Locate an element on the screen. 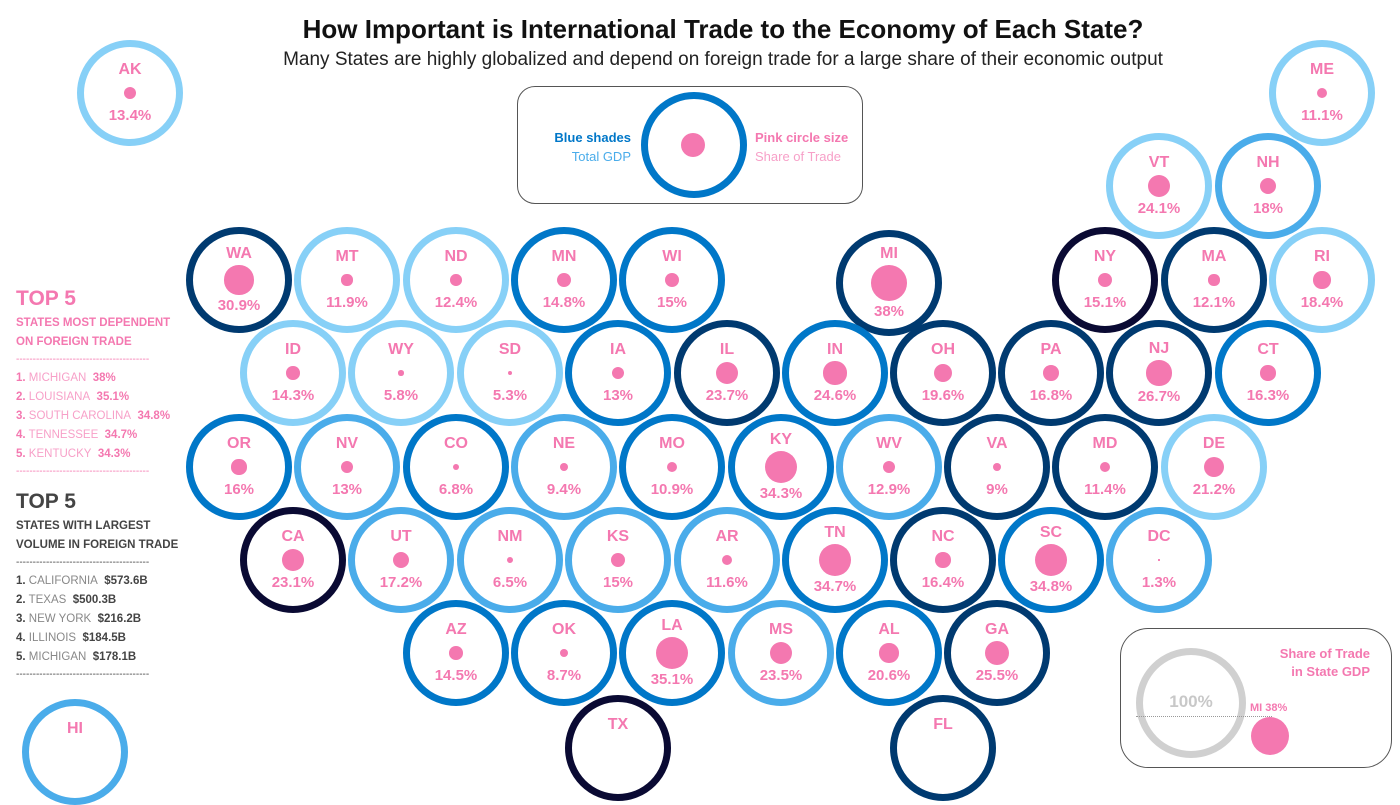 This screenshot has height=805, width=1400. state-circle-me: ME 11.1% is located at coordinates (1322, 93).